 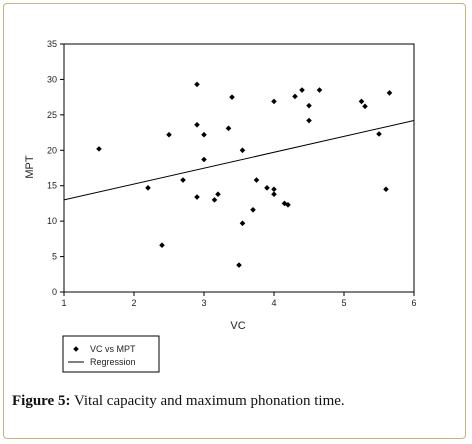 What do you see at coordinates (63, 303) in the screenshot?
I see `x-tick-label: 1` at bounding box center [63, 303].